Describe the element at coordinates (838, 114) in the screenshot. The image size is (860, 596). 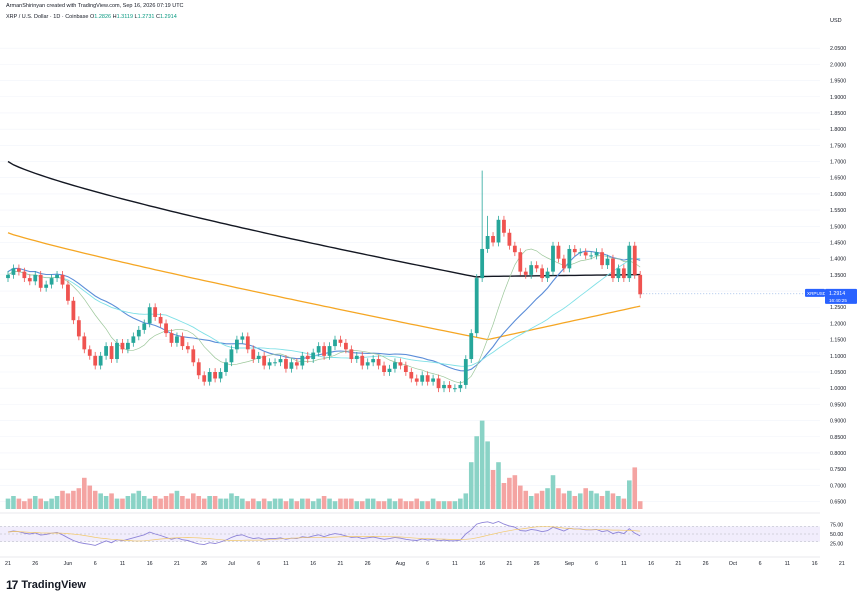
I see `price-tick-label: 1.8500` at that location.